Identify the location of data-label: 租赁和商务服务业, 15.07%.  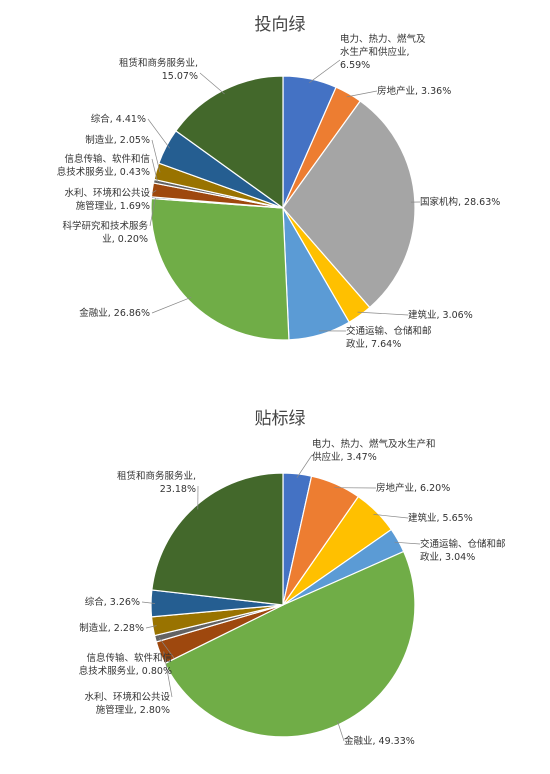
(158, 69).